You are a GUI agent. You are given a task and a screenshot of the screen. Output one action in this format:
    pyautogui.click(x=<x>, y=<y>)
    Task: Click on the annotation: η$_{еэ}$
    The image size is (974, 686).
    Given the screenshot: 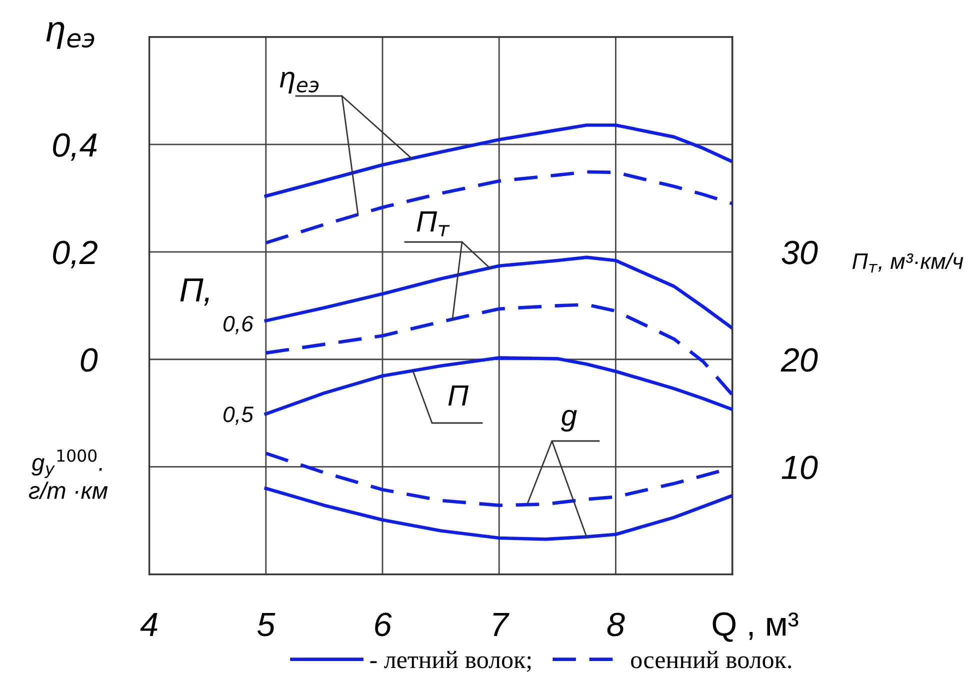 What is the action you would take?
    pyautogui.click(x=299, y=83)
    